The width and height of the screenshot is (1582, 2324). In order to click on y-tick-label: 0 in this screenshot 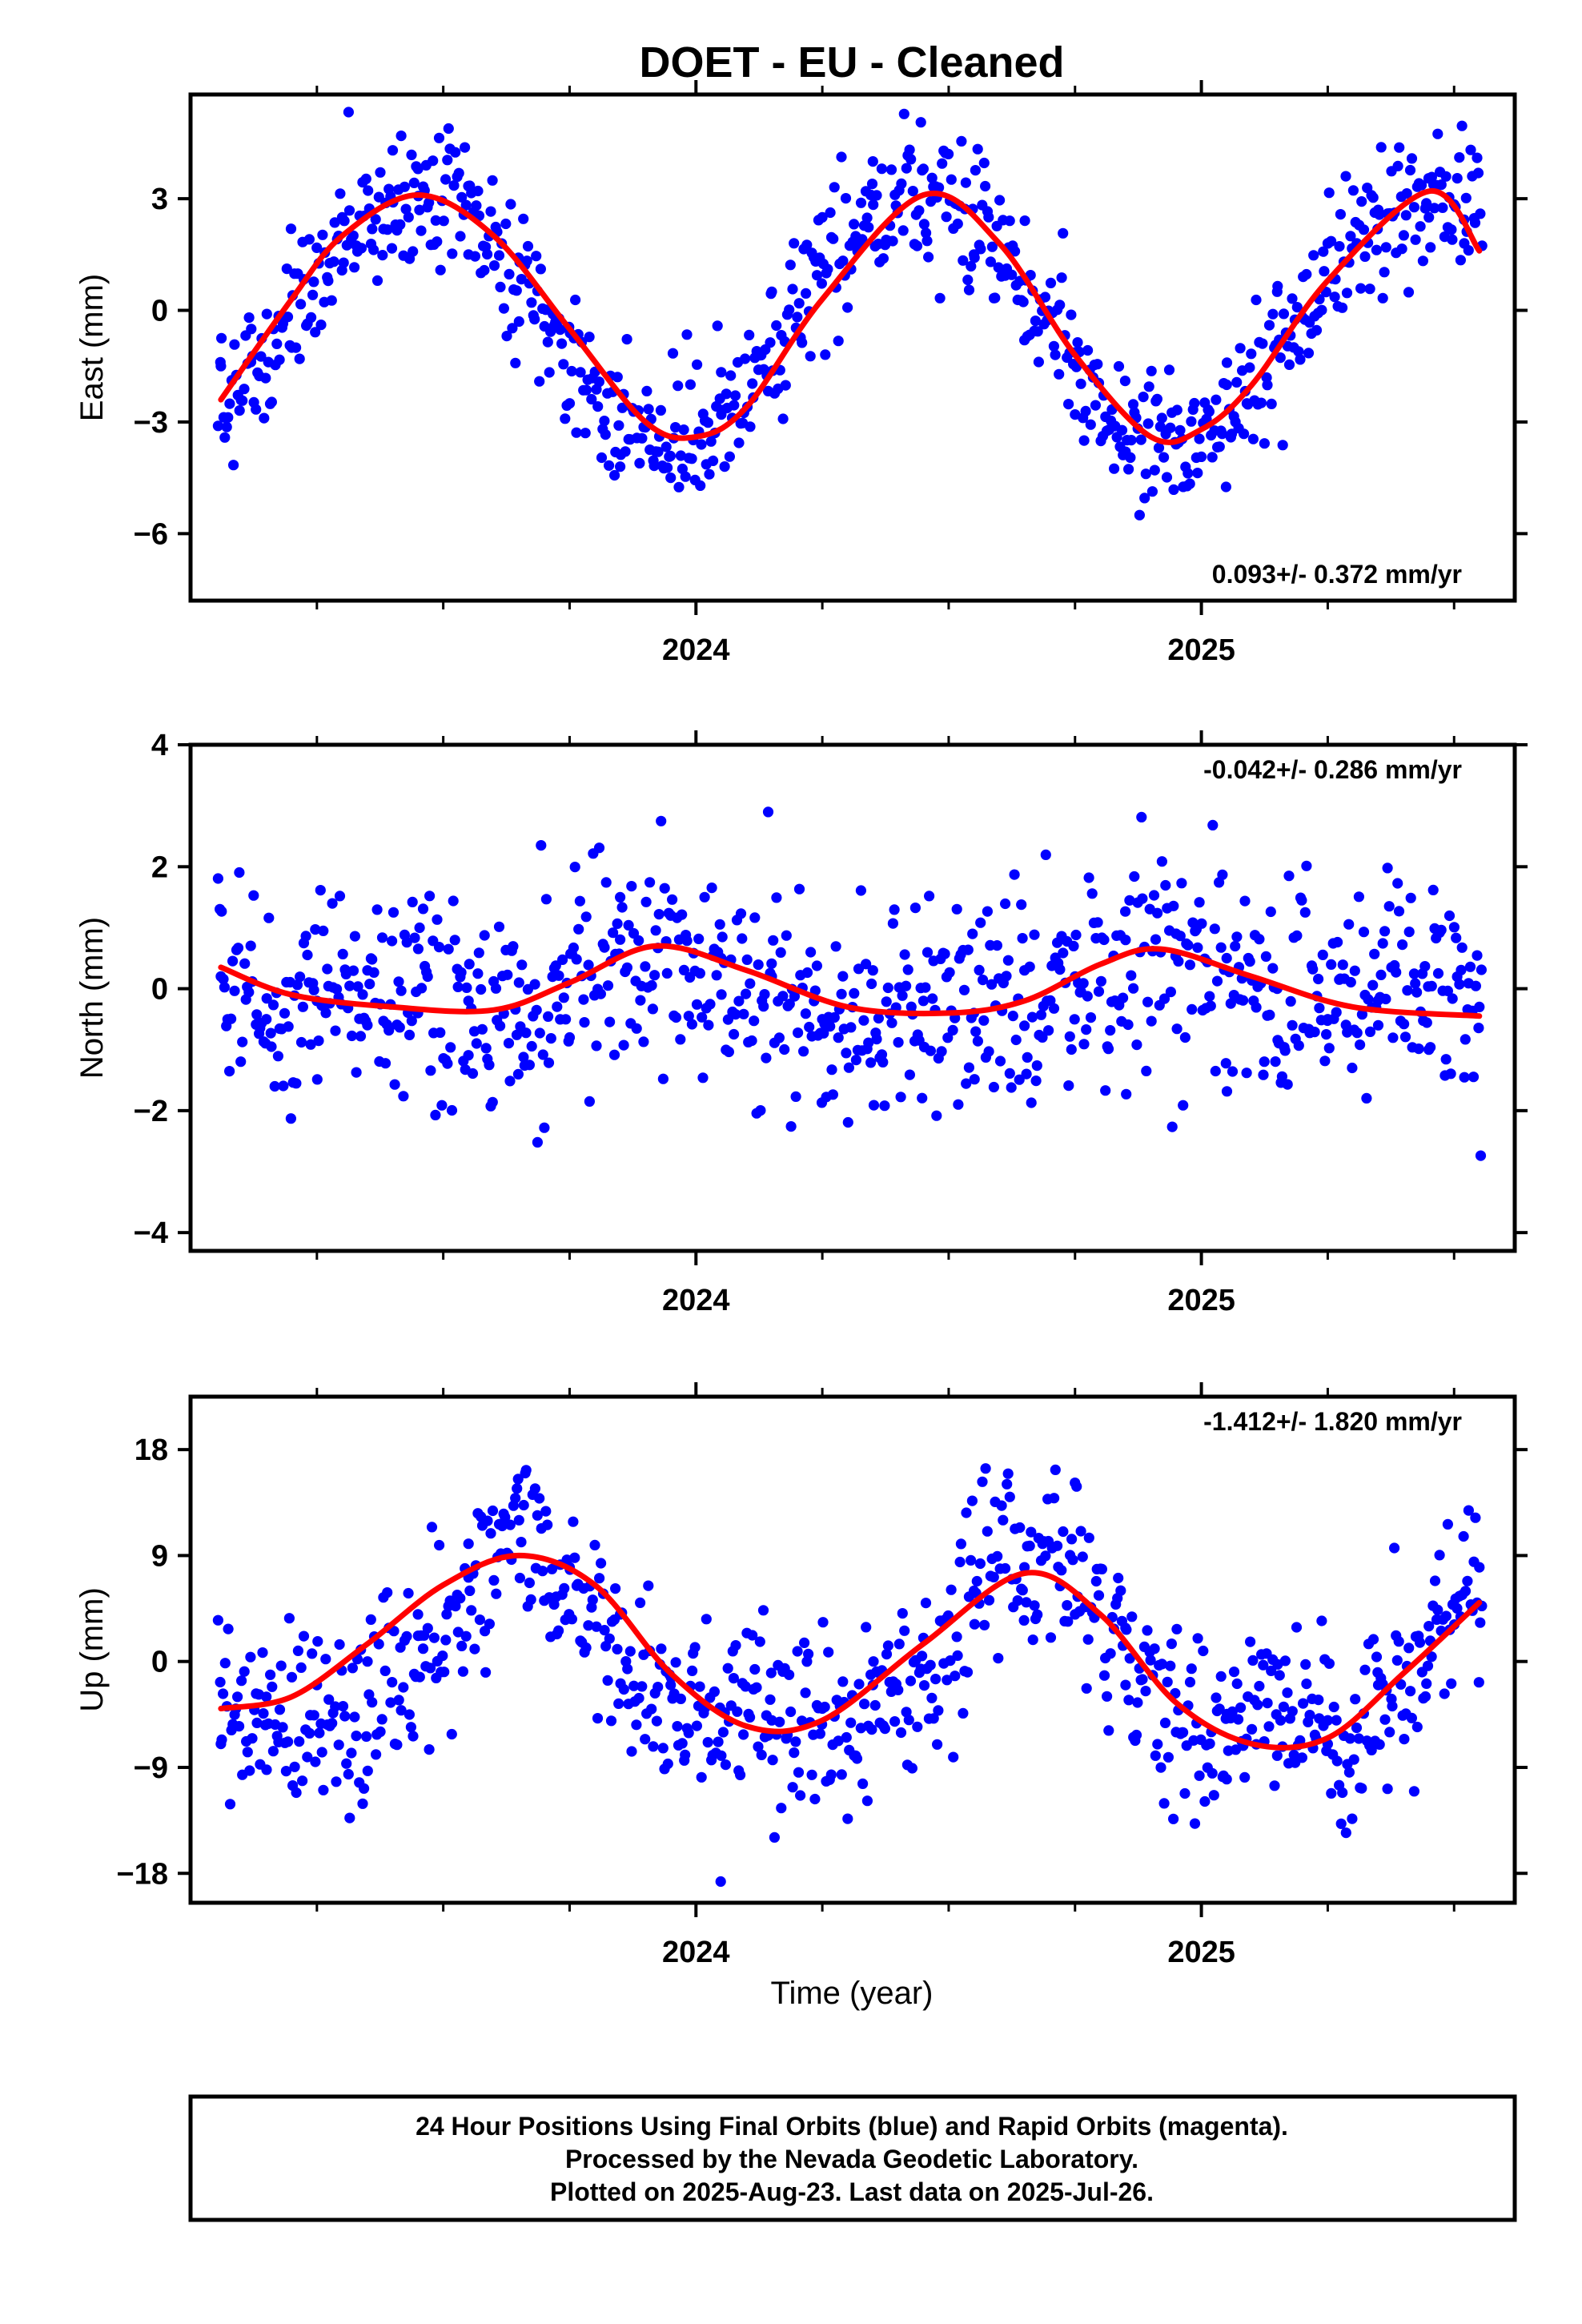, I will do `click(159, 311)`.